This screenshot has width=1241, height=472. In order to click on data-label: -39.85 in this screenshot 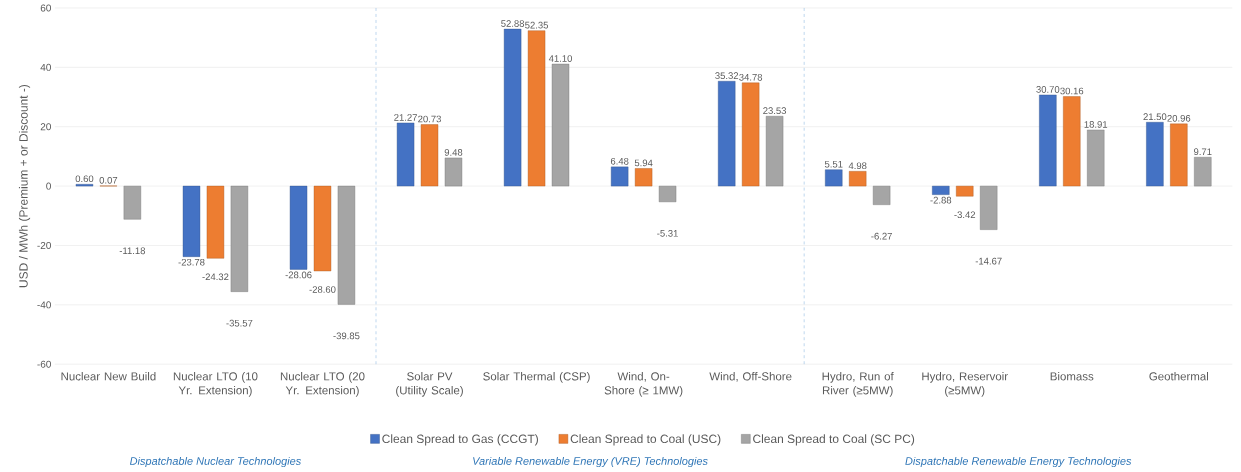, I will do `click(346, 336)`.